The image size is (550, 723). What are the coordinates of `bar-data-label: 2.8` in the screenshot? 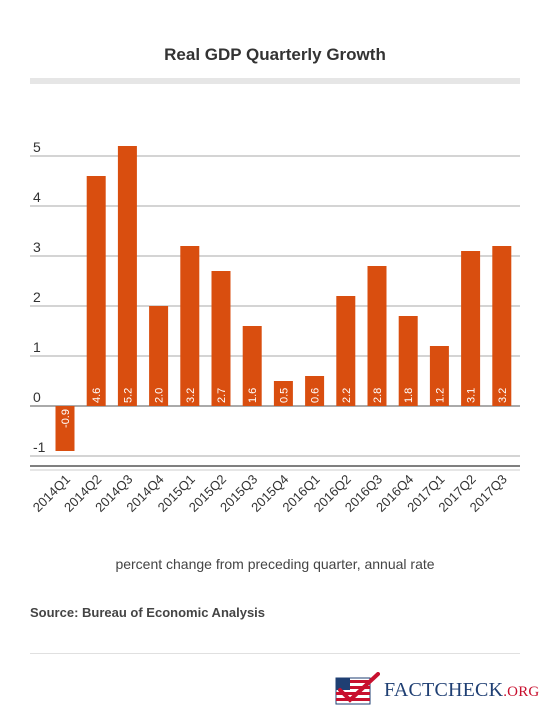 It's located at (378, 395).